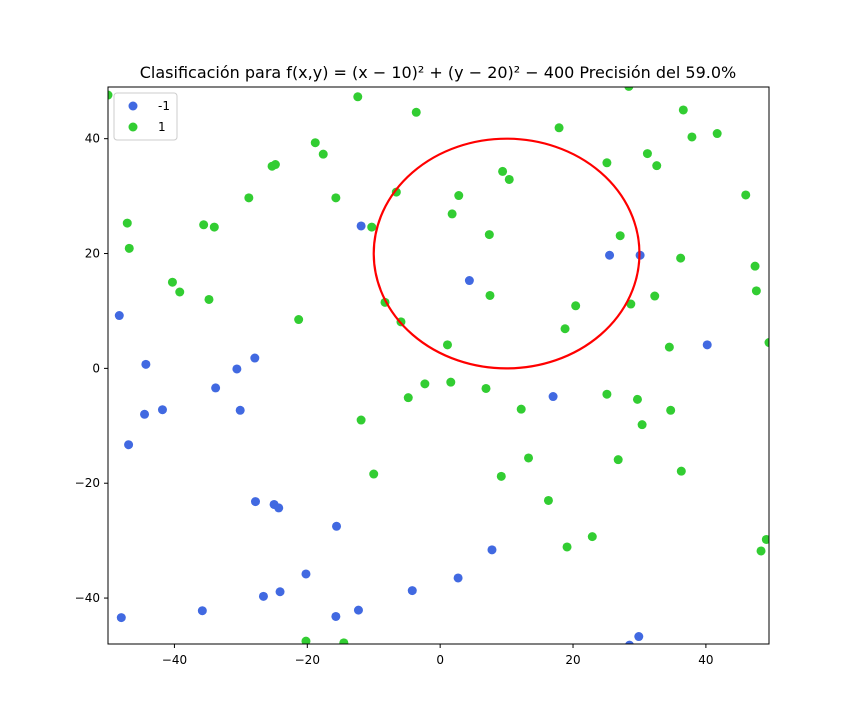 The width and height of the screenshot is (853, 725). I want to click on legend-label-1: -1, so click(164, 106).